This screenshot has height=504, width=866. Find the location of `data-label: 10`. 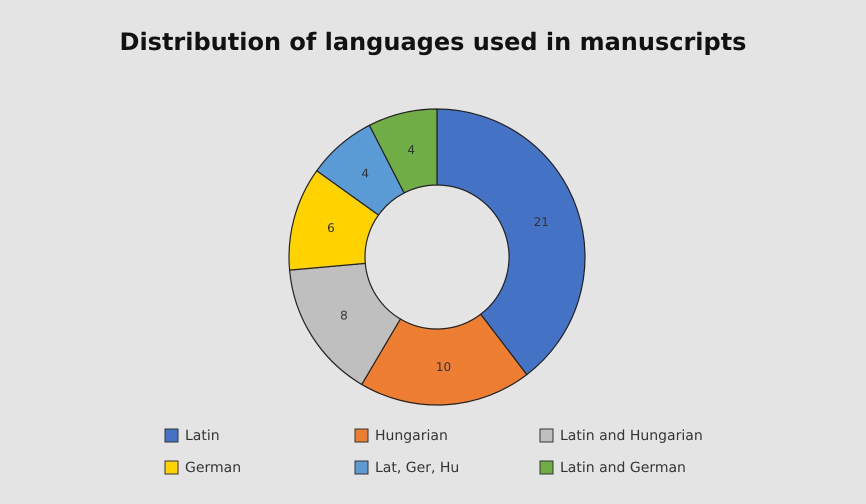

data-label: 10 is located at coordinates (444, 367).